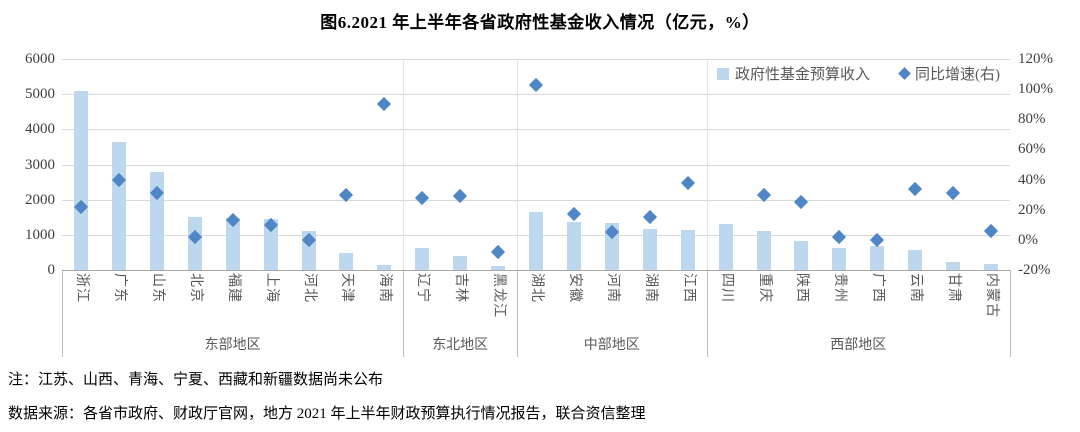 Image resolution: width=1080 pixels, height=432 pixels. What do you see at coordinates (232, 345) in the screenshot?
I see `region-label: 东部地区` at bounding box center [232, 345].